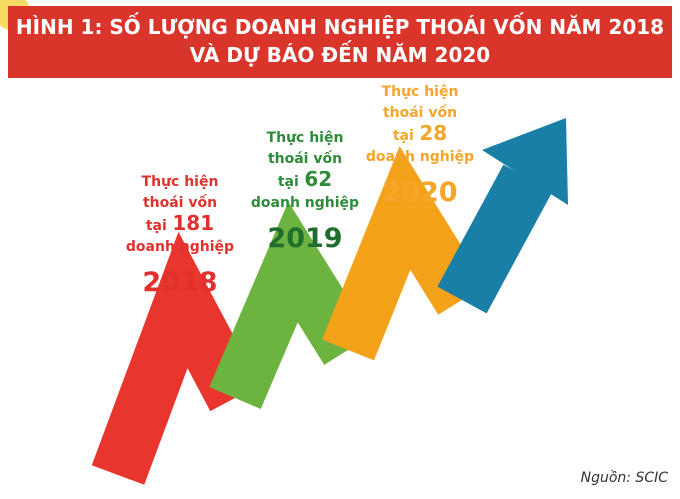 Image resolution: width=680 pixels, height=499 pixels. I want to click on count-value: 181, so click(193, 223).